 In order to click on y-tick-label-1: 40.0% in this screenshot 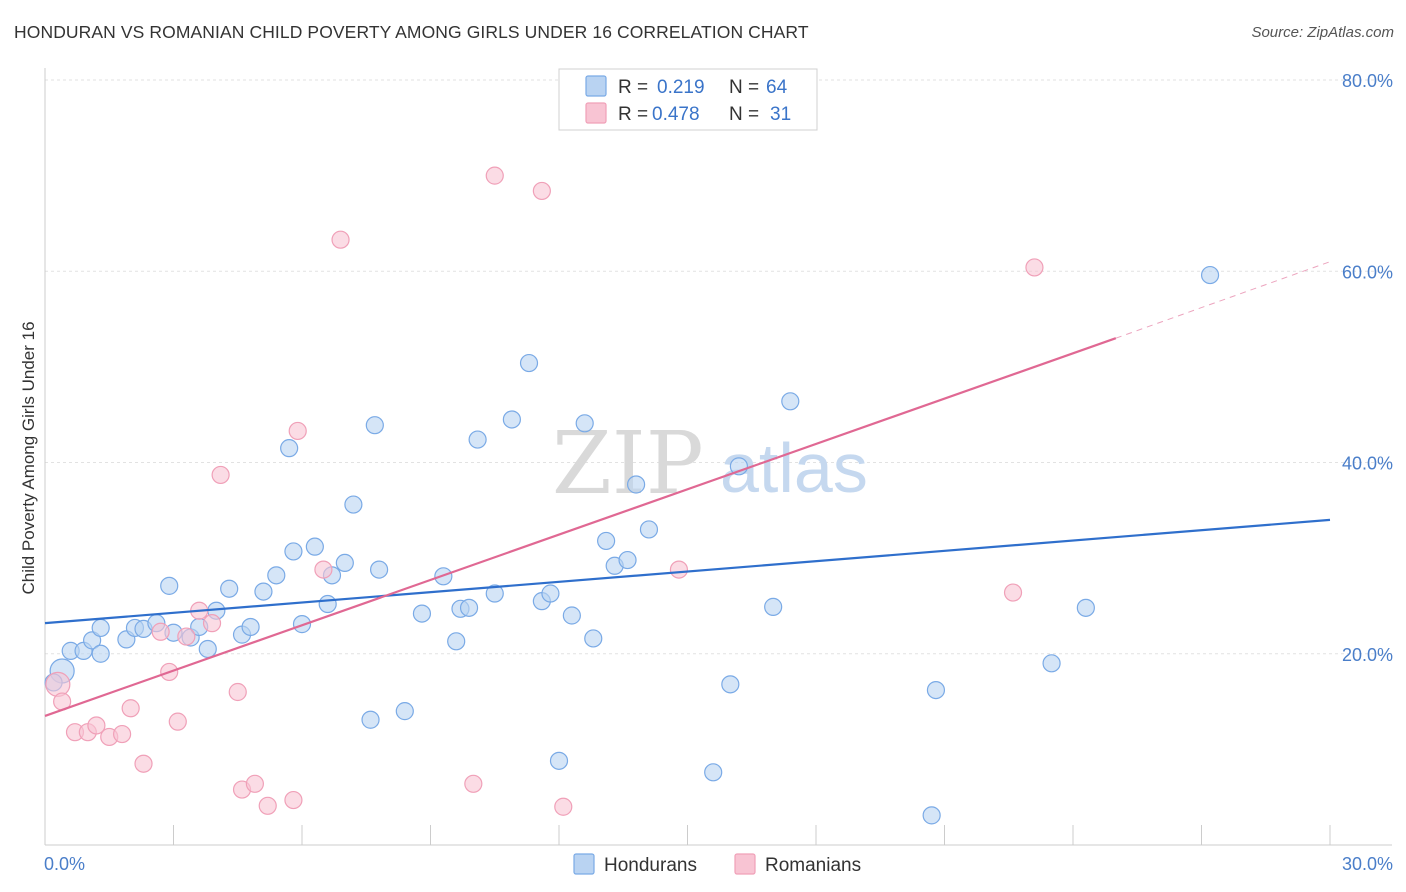, I will do `click(1367, 464)`.